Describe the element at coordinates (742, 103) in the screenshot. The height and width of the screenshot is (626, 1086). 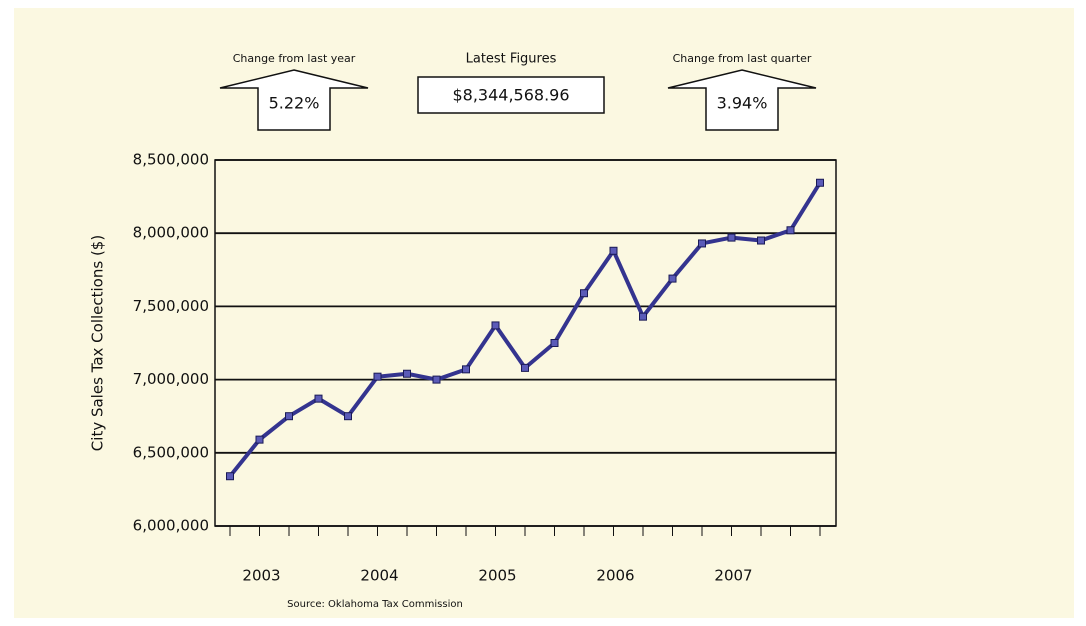
I see `indicator-value: 3.94%` at that location.